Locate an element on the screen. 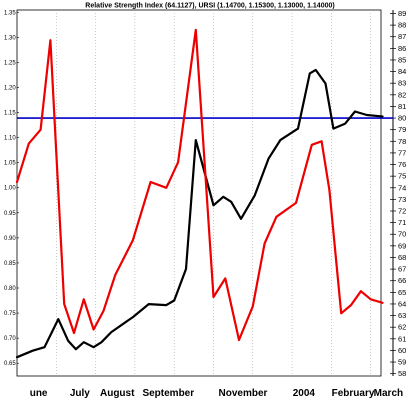 This screenshot has height=400, width=420. right-tick-label: 64 is located at coordinates (402, 303).